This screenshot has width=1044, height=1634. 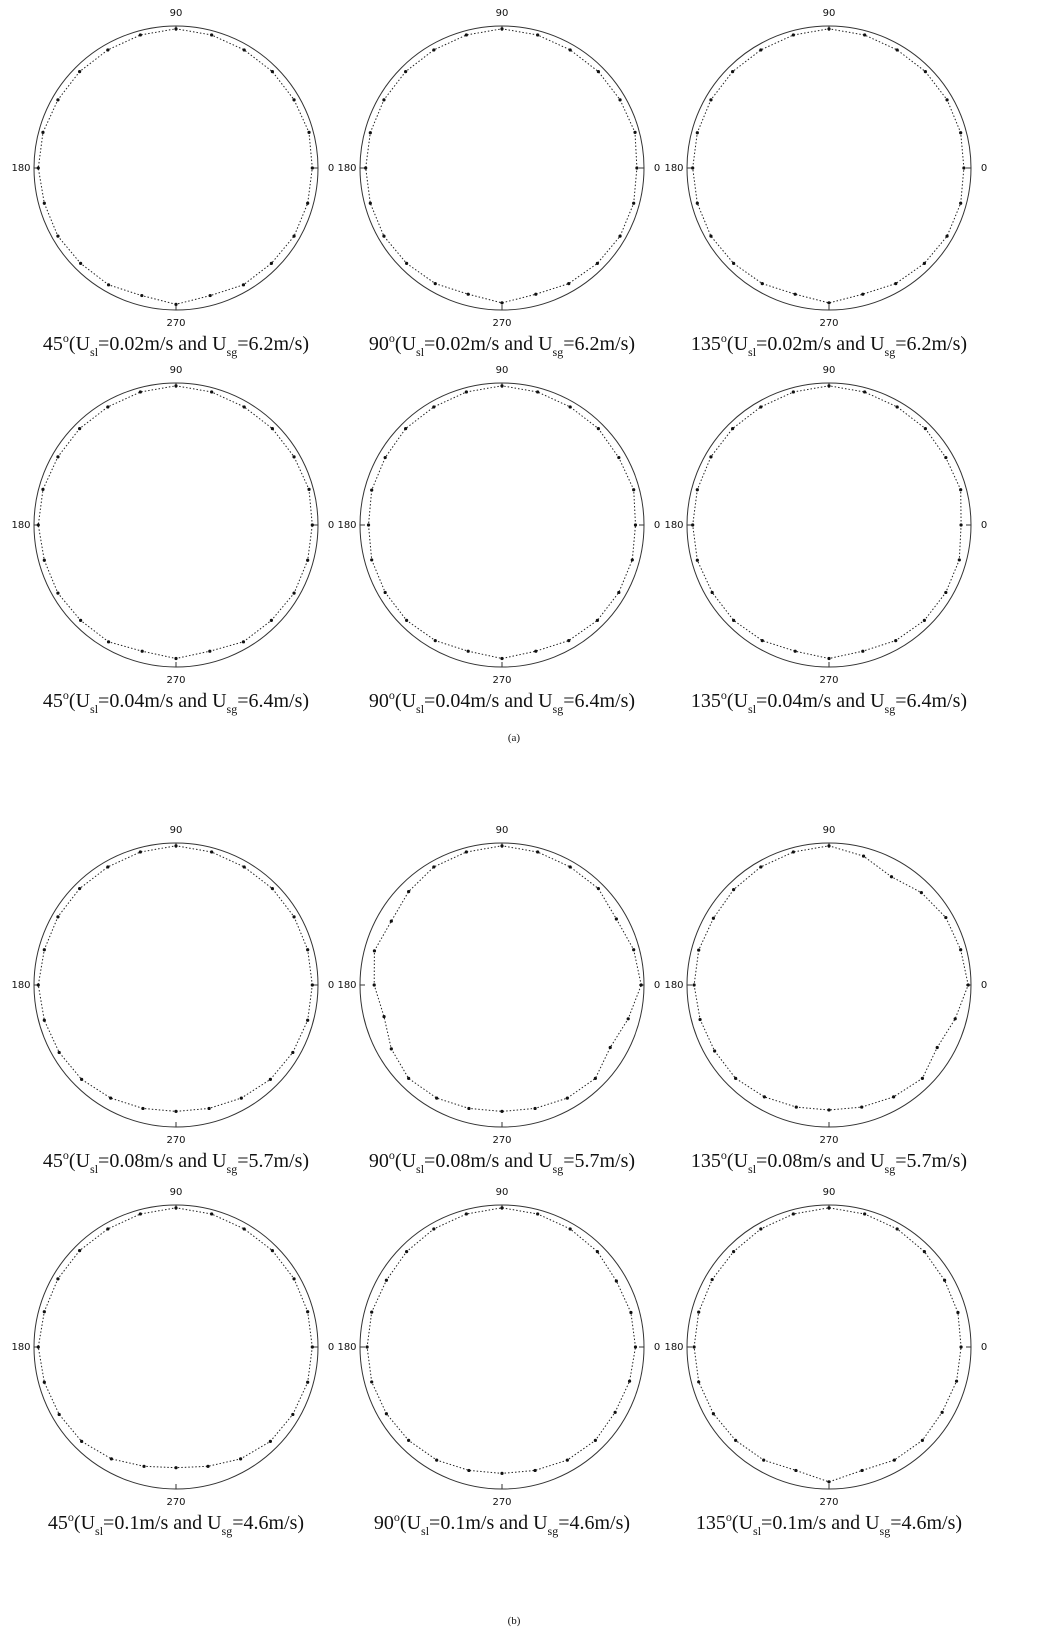 I want to click on angle-tick-label: 270, so click(x=501, y=1502).